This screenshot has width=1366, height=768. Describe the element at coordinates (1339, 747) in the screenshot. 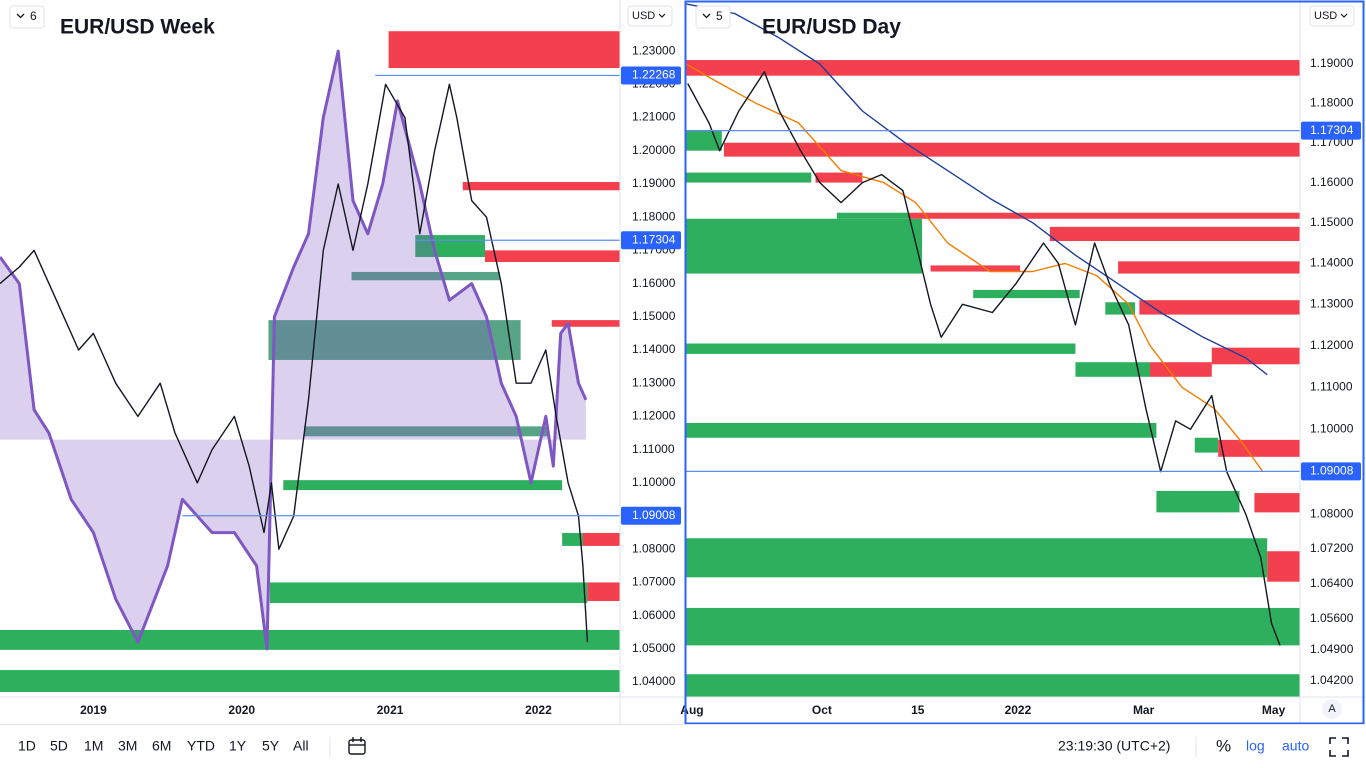

I see `fullscreen-button` at that location.